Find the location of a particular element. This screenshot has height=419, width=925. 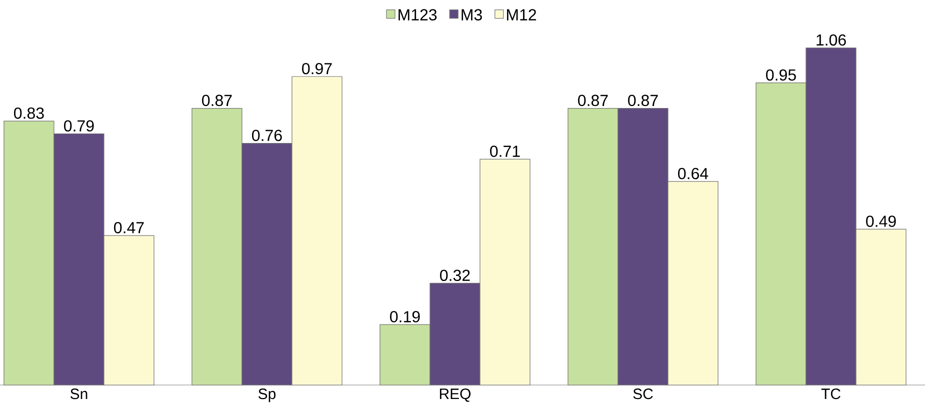

data-label: 0.83 is located at coordinates (29, 113).